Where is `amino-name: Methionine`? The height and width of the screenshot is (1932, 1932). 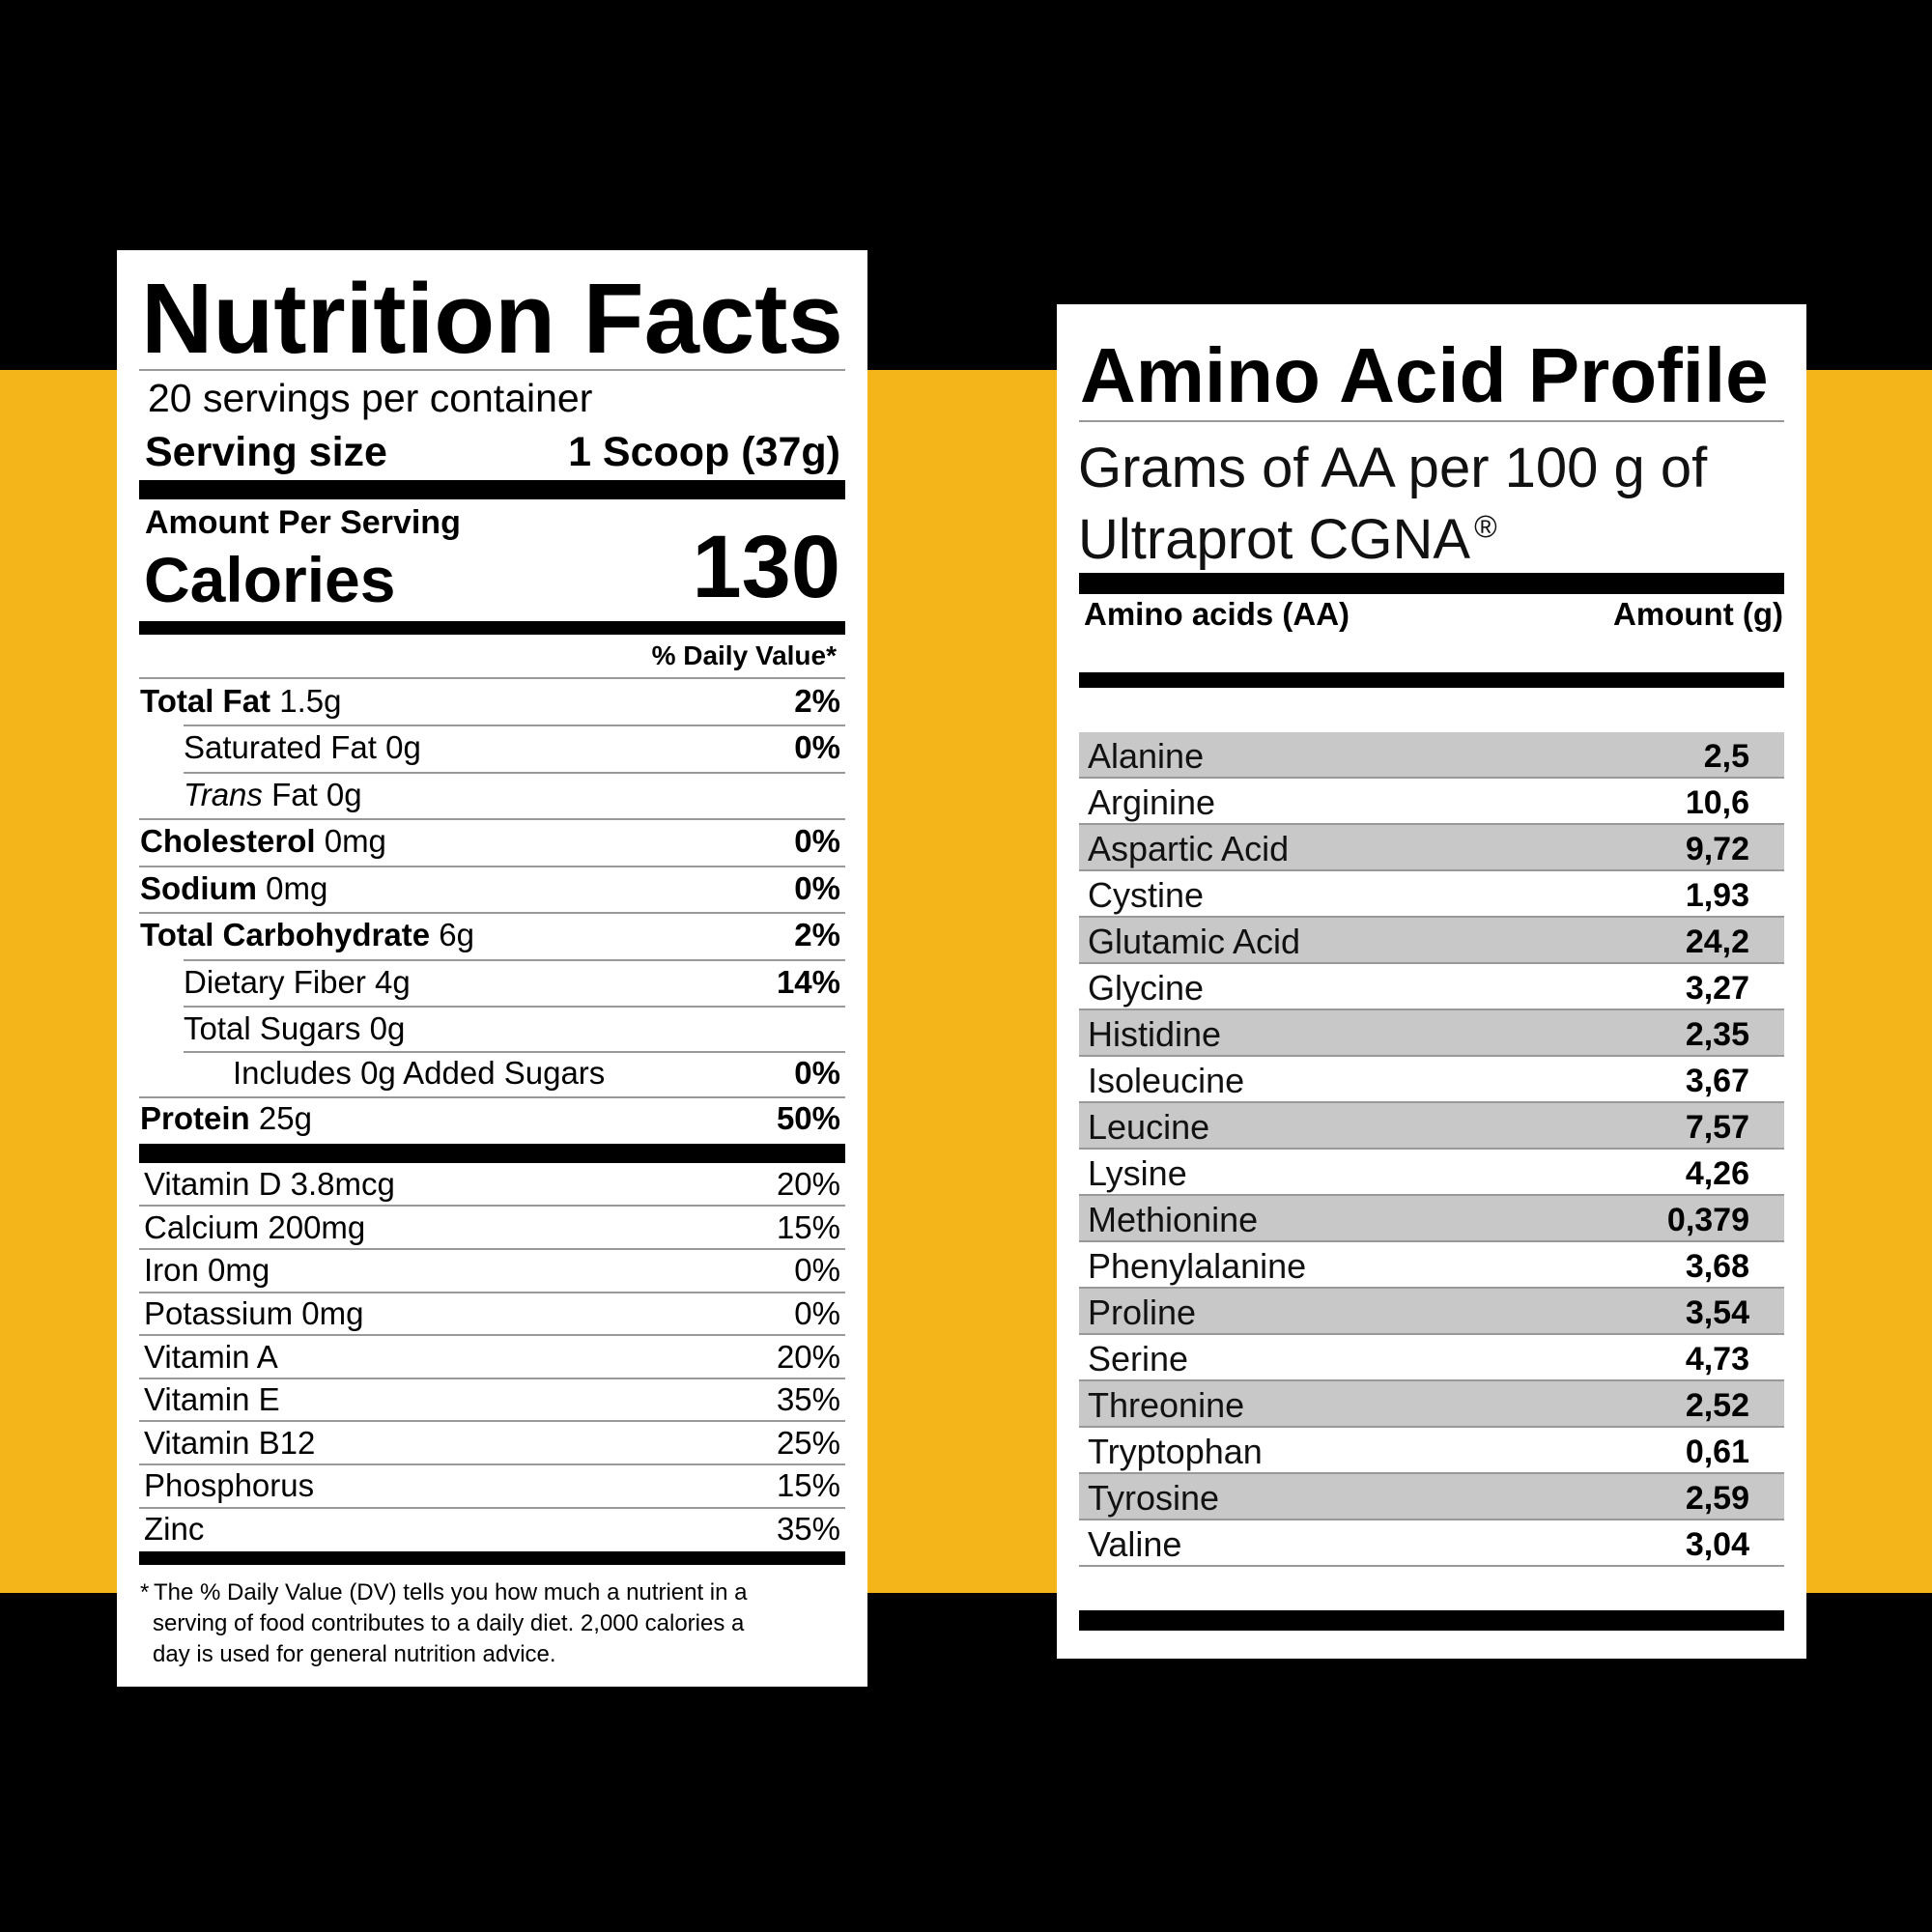
amino-name: Methionine is located at coordinates (1173, 1220).